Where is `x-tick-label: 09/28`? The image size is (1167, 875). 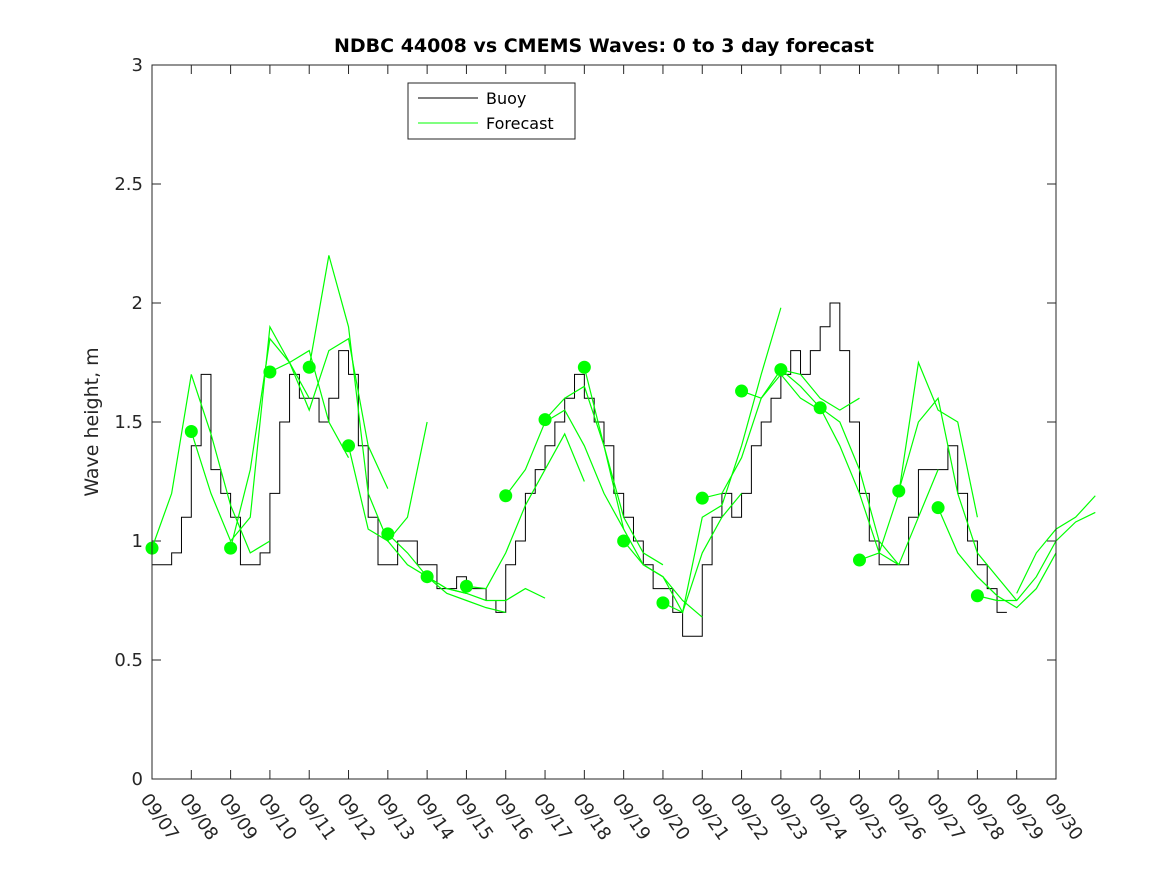
x-tick-label: 09/28 is located at coordinates (984, 817).